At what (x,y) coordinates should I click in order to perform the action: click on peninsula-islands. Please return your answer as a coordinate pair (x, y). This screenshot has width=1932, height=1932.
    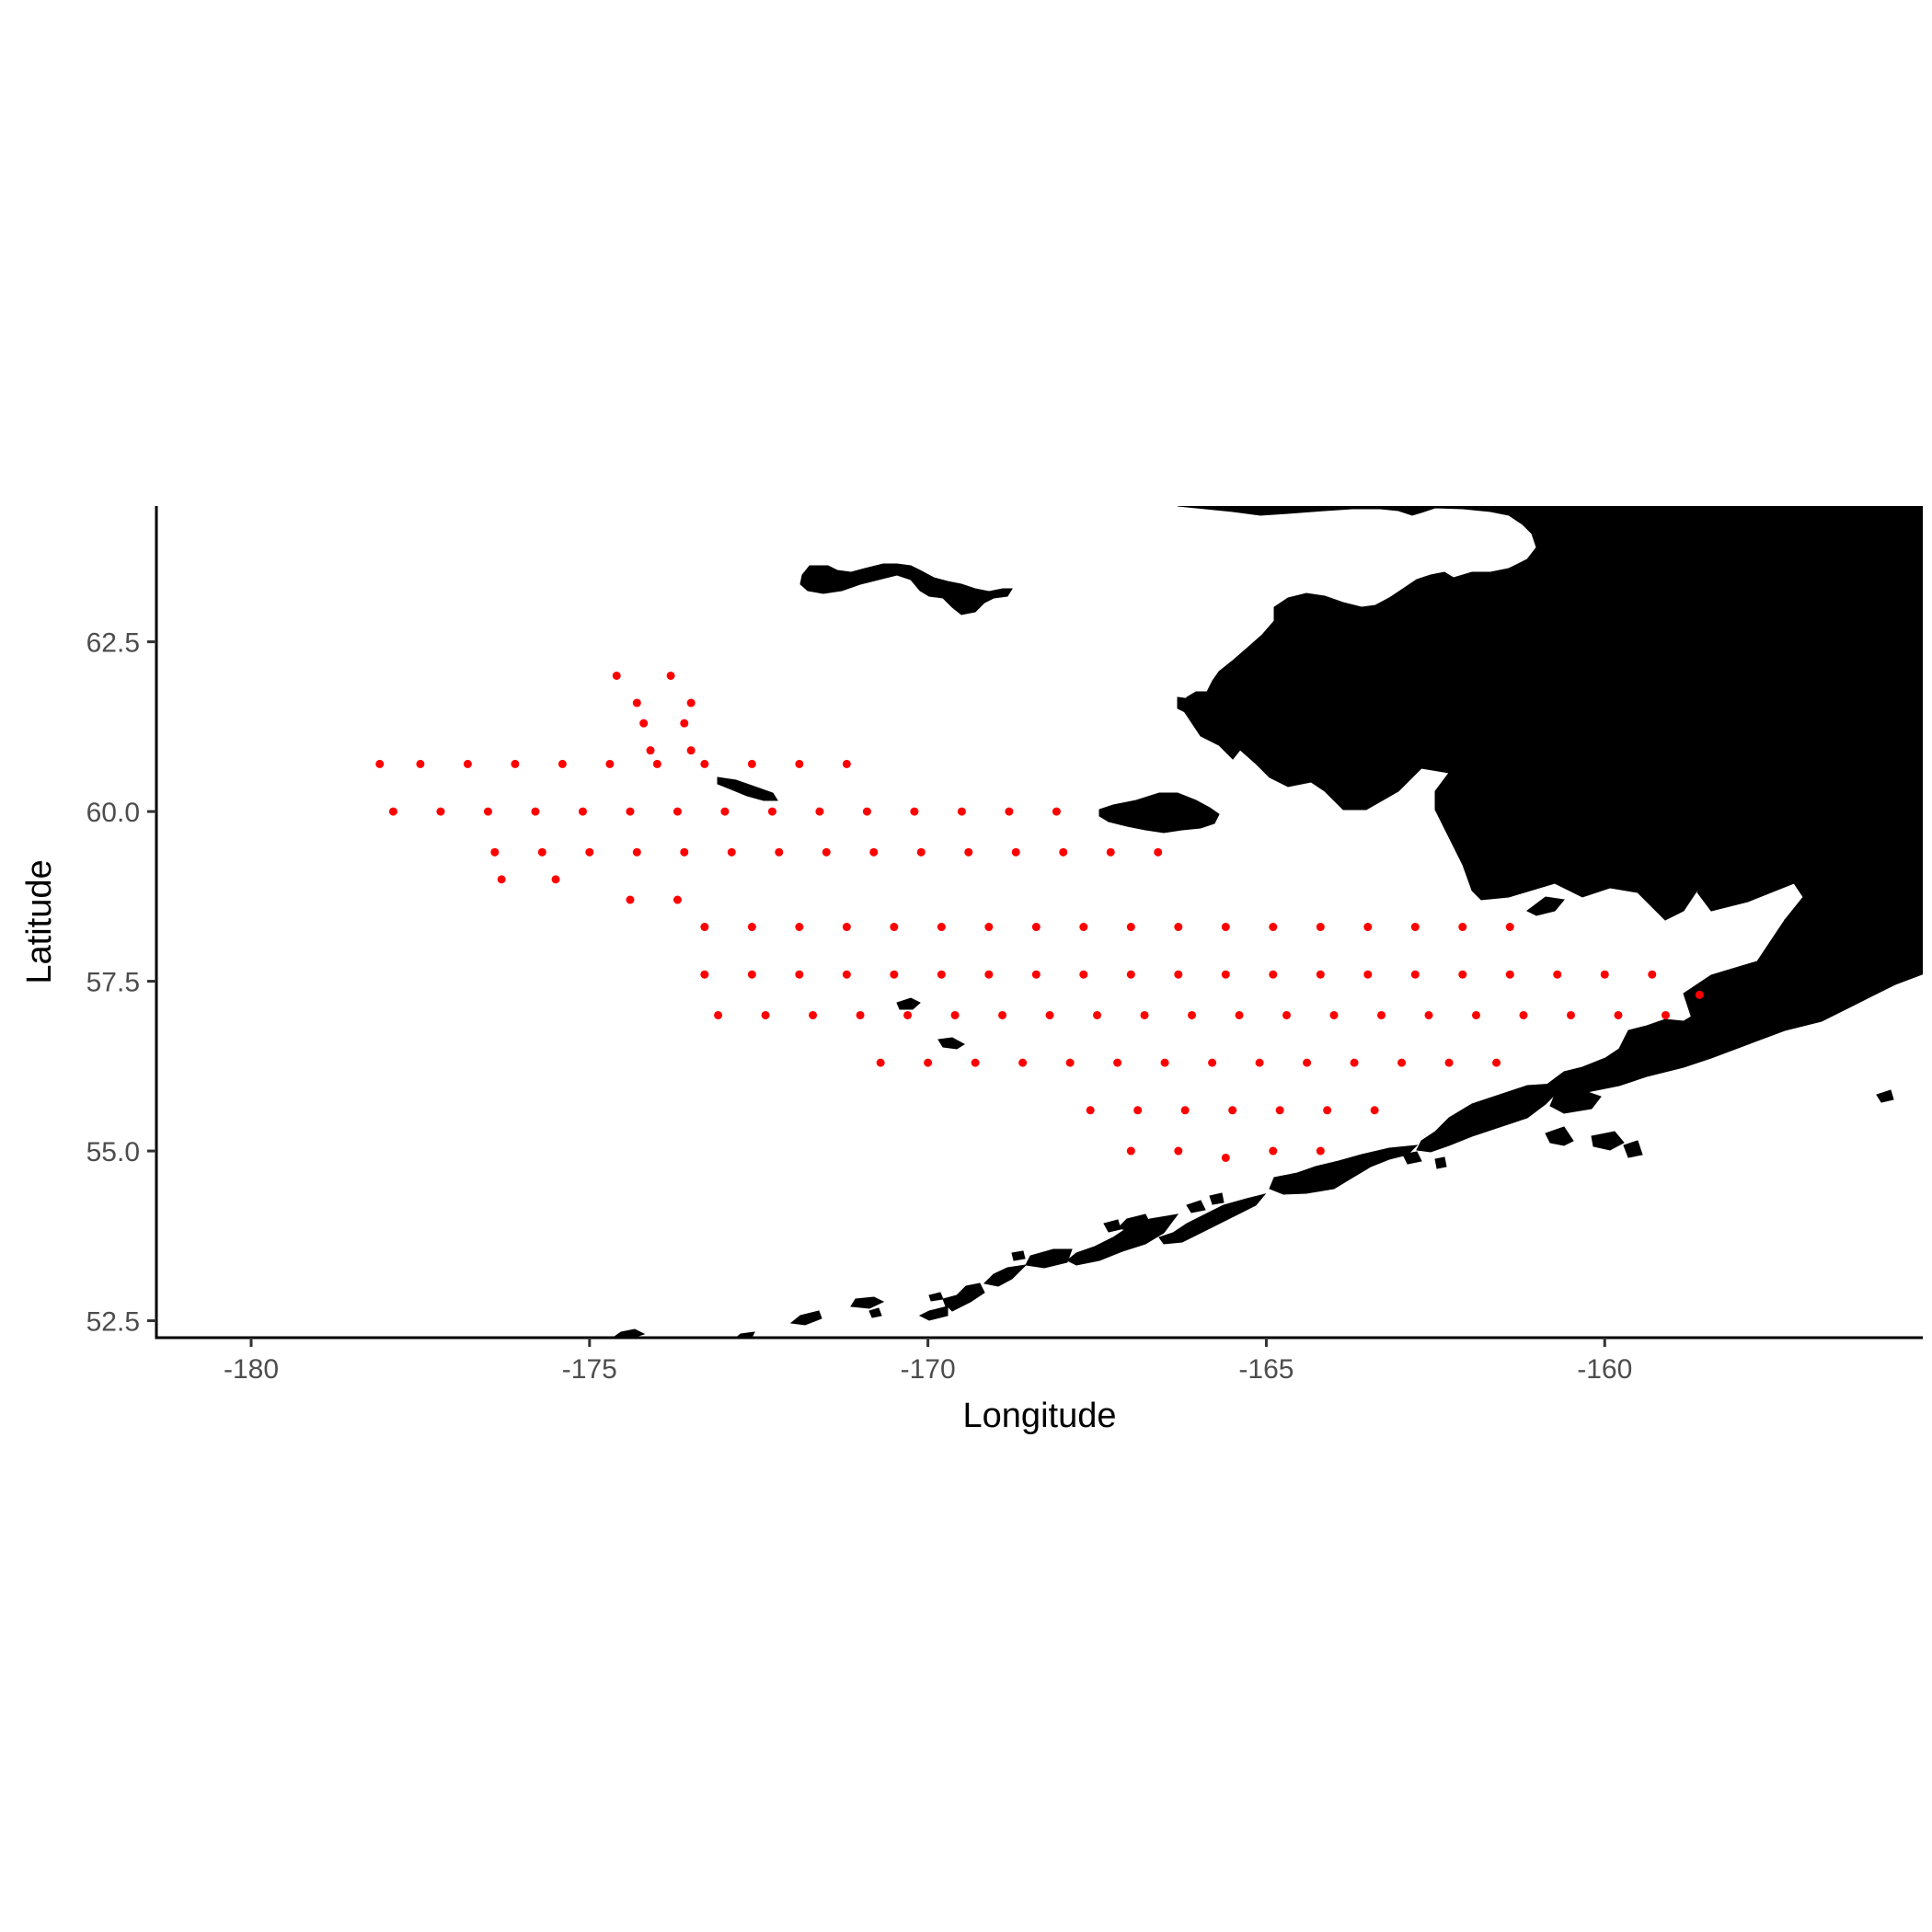
    Looking at the image, I should click on (1575, 1101).